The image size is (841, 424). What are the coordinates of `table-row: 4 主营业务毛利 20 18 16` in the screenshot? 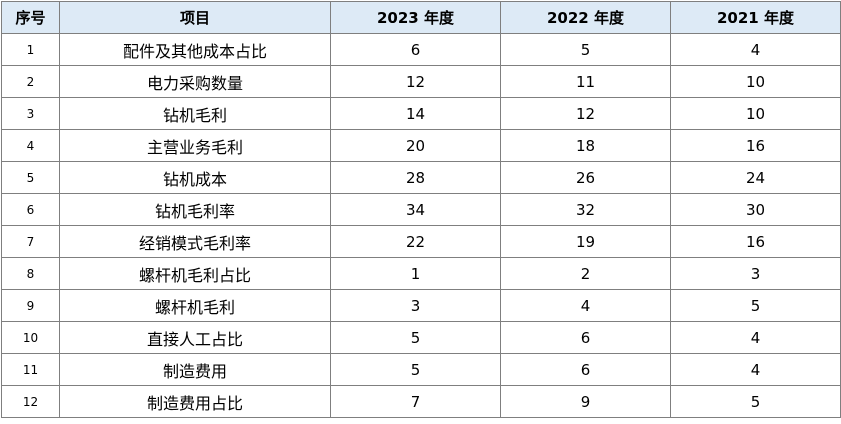 It's located at (421, 145).